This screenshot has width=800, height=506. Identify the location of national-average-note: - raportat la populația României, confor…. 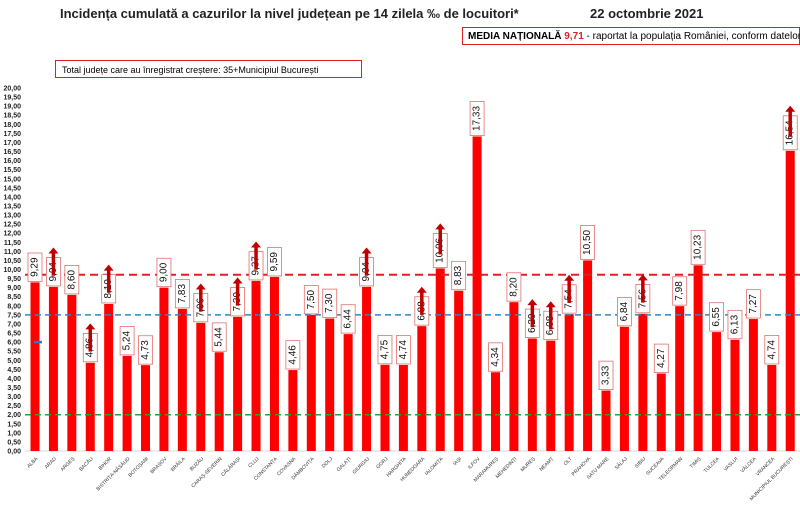
(693, 36).